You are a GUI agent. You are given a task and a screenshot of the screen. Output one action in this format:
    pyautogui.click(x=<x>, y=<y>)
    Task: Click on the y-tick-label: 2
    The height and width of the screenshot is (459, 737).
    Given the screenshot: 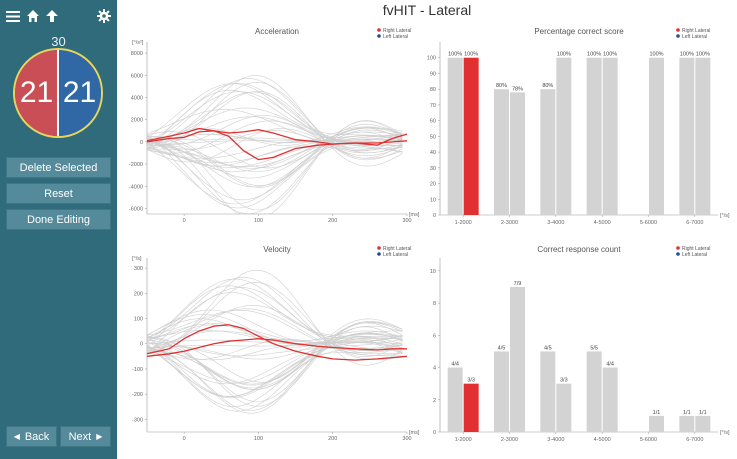 What is the action you would take?
    pyautogui.click(x=434, y=401)
    